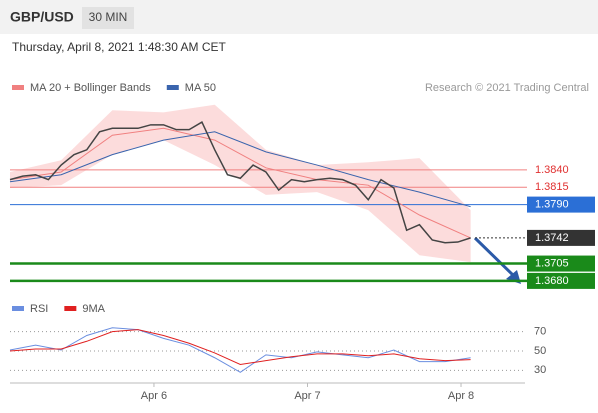 This screenshot has height=413, width=598. What do you see at coordinates (39, 309) in the screenshot?
I see `legend-label: RSI` at bounding box center [39, 309].